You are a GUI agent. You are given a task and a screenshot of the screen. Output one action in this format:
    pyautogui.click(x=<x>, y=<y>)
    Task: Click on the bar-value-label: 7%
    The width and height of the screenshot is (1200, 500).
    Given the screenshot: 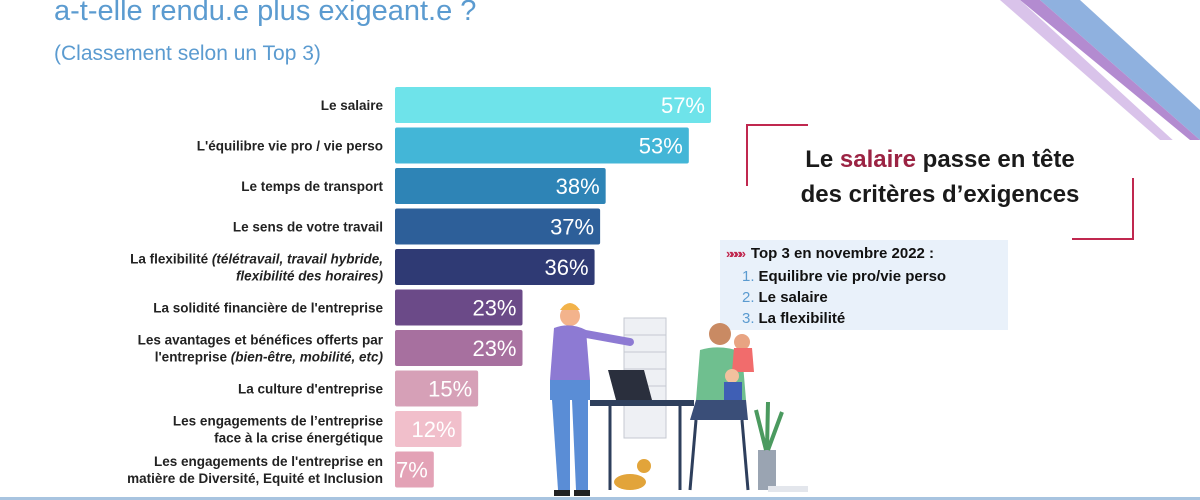 What is the action you would take?
    pyautogui.click(x=412, y=470)
    